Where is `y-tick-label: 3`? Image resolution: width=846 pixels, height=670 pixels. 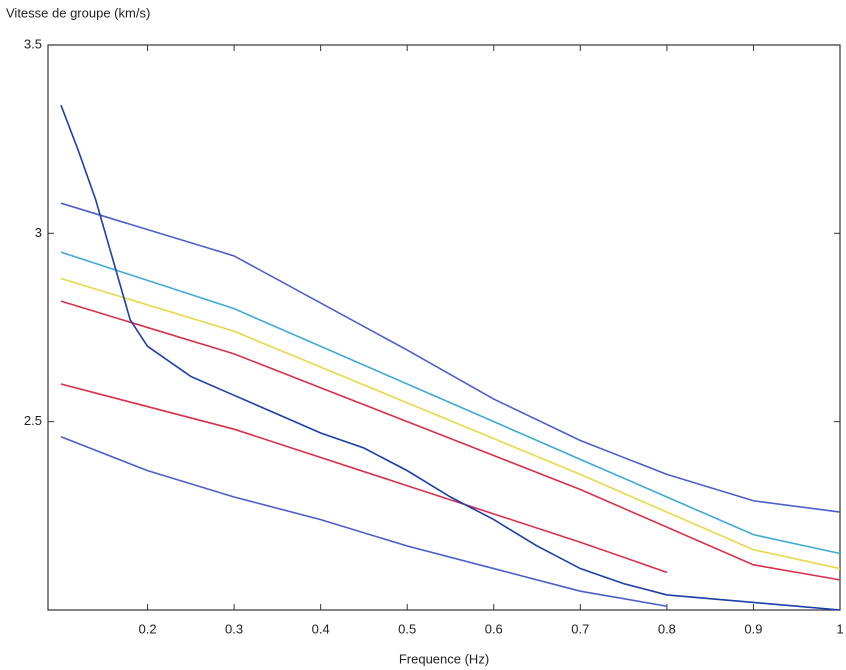 y-tick-label: 3 is located at coordinates (38, 232).